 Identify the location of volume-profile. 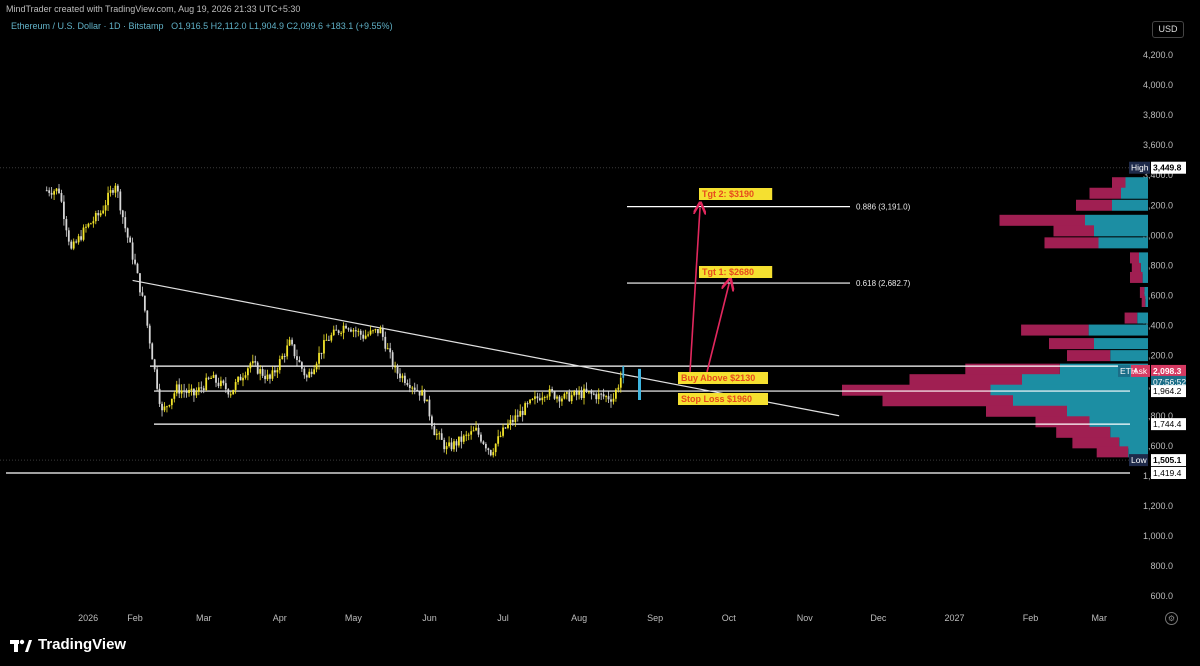
(995, 317).